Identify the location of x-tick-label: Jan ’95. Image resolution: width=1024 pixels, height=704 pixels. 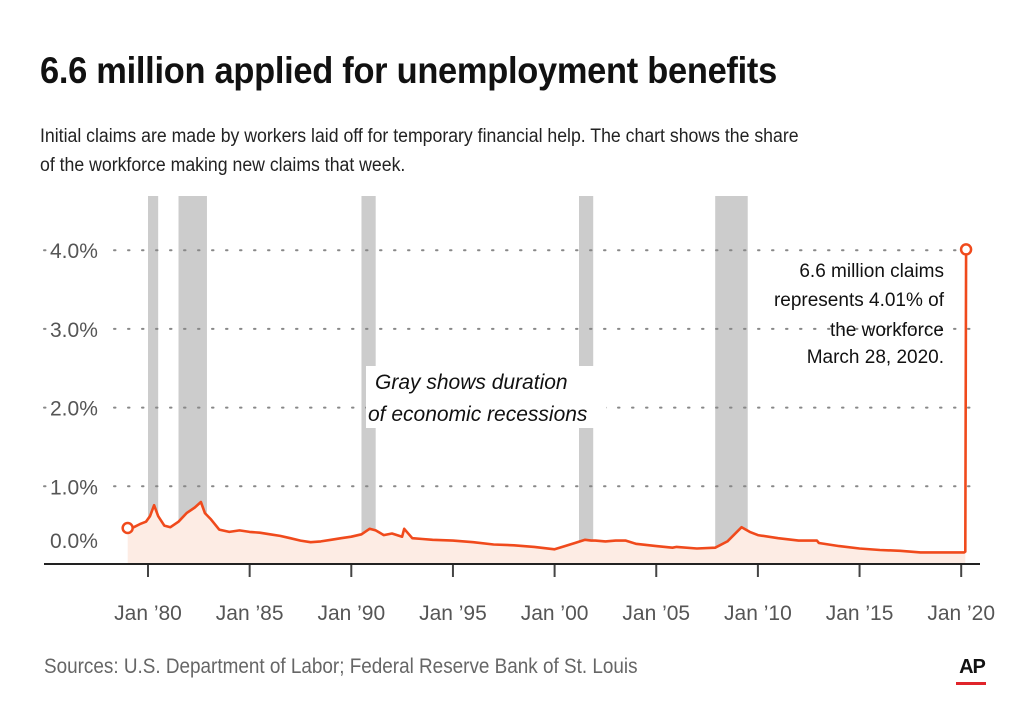
(453, 613).